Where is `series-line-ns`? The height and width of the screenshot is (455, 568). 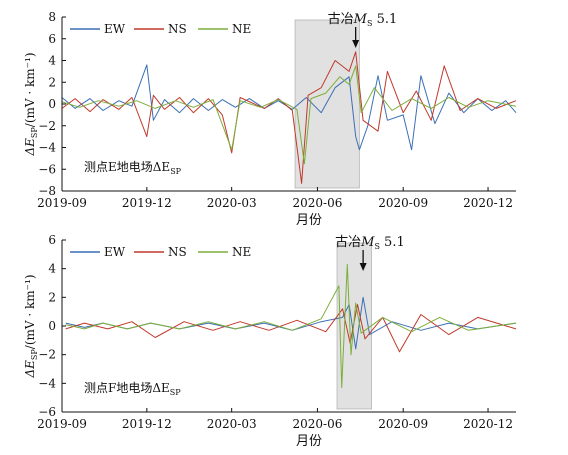 series-line-ns is located at coordinates (291, 328).